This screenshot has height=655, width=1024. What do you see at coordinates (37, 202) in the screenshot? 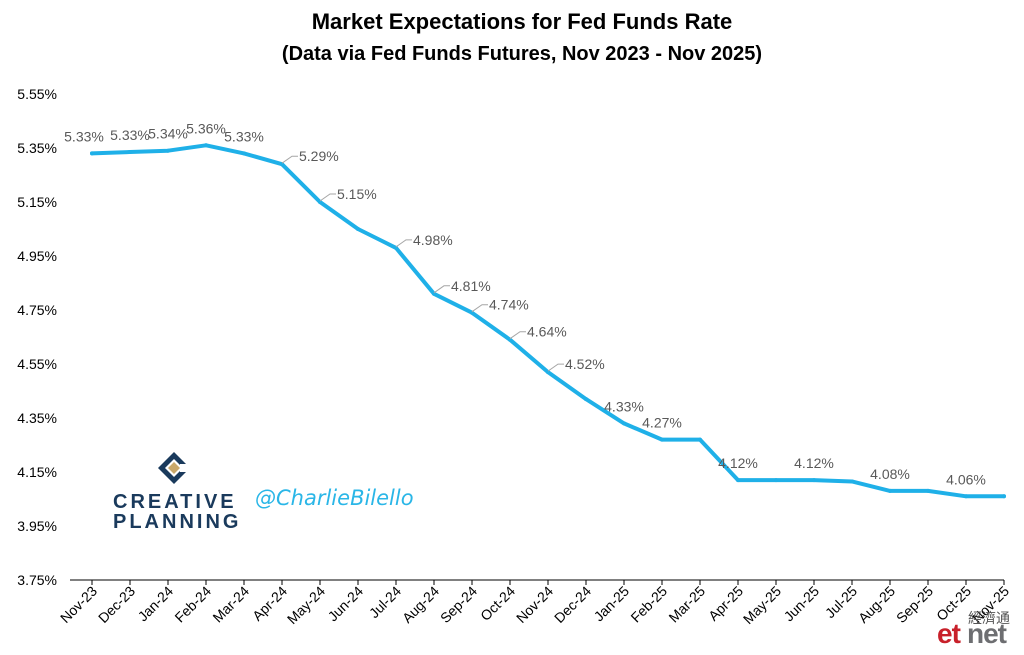
I see `y-tick-label: 5.15%` at bounding box center [37, 202].